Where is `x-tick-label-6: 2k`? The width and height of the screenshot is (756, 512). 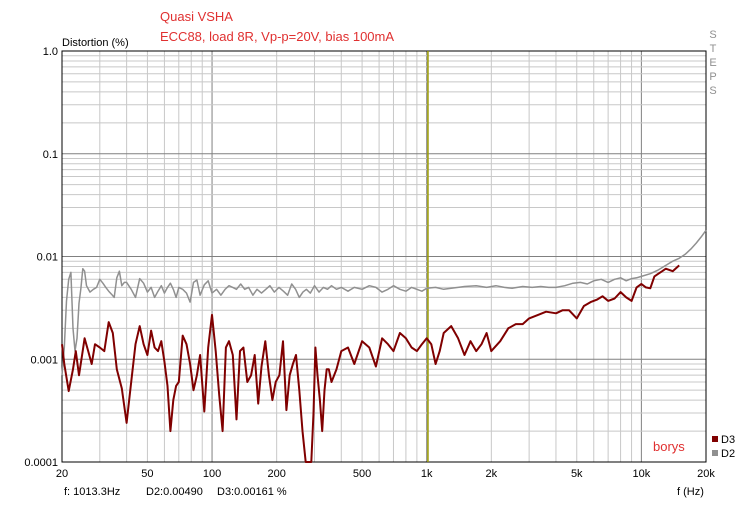 x-tick-label-6: 2k is located at coordinates (492, 474).